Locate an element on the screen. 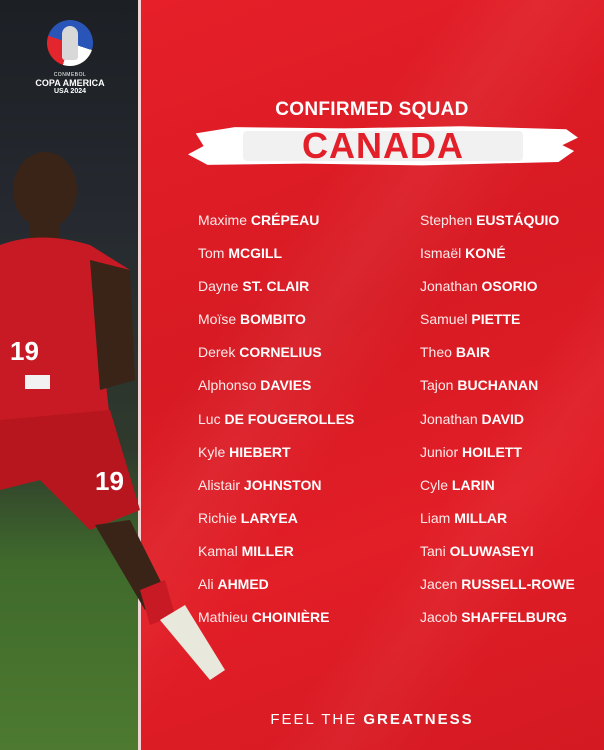 The image size is (604, 750). logo-name: COPA AMERICA is located at coordinates (70, 83).